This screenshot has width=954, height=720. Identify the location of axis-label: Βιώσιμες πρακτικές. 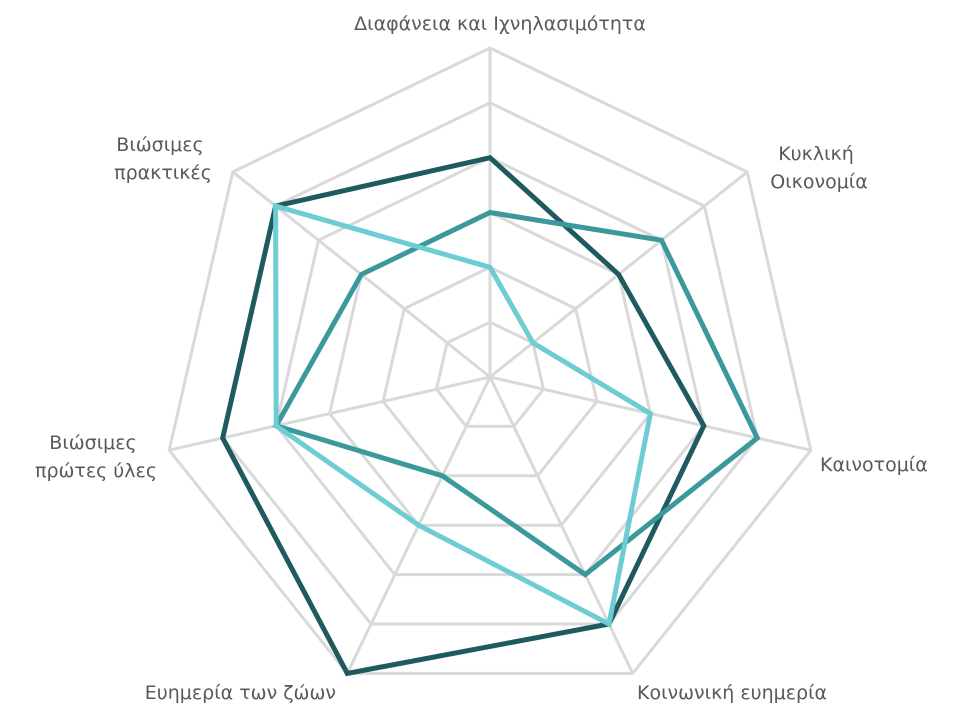
(163, 159).